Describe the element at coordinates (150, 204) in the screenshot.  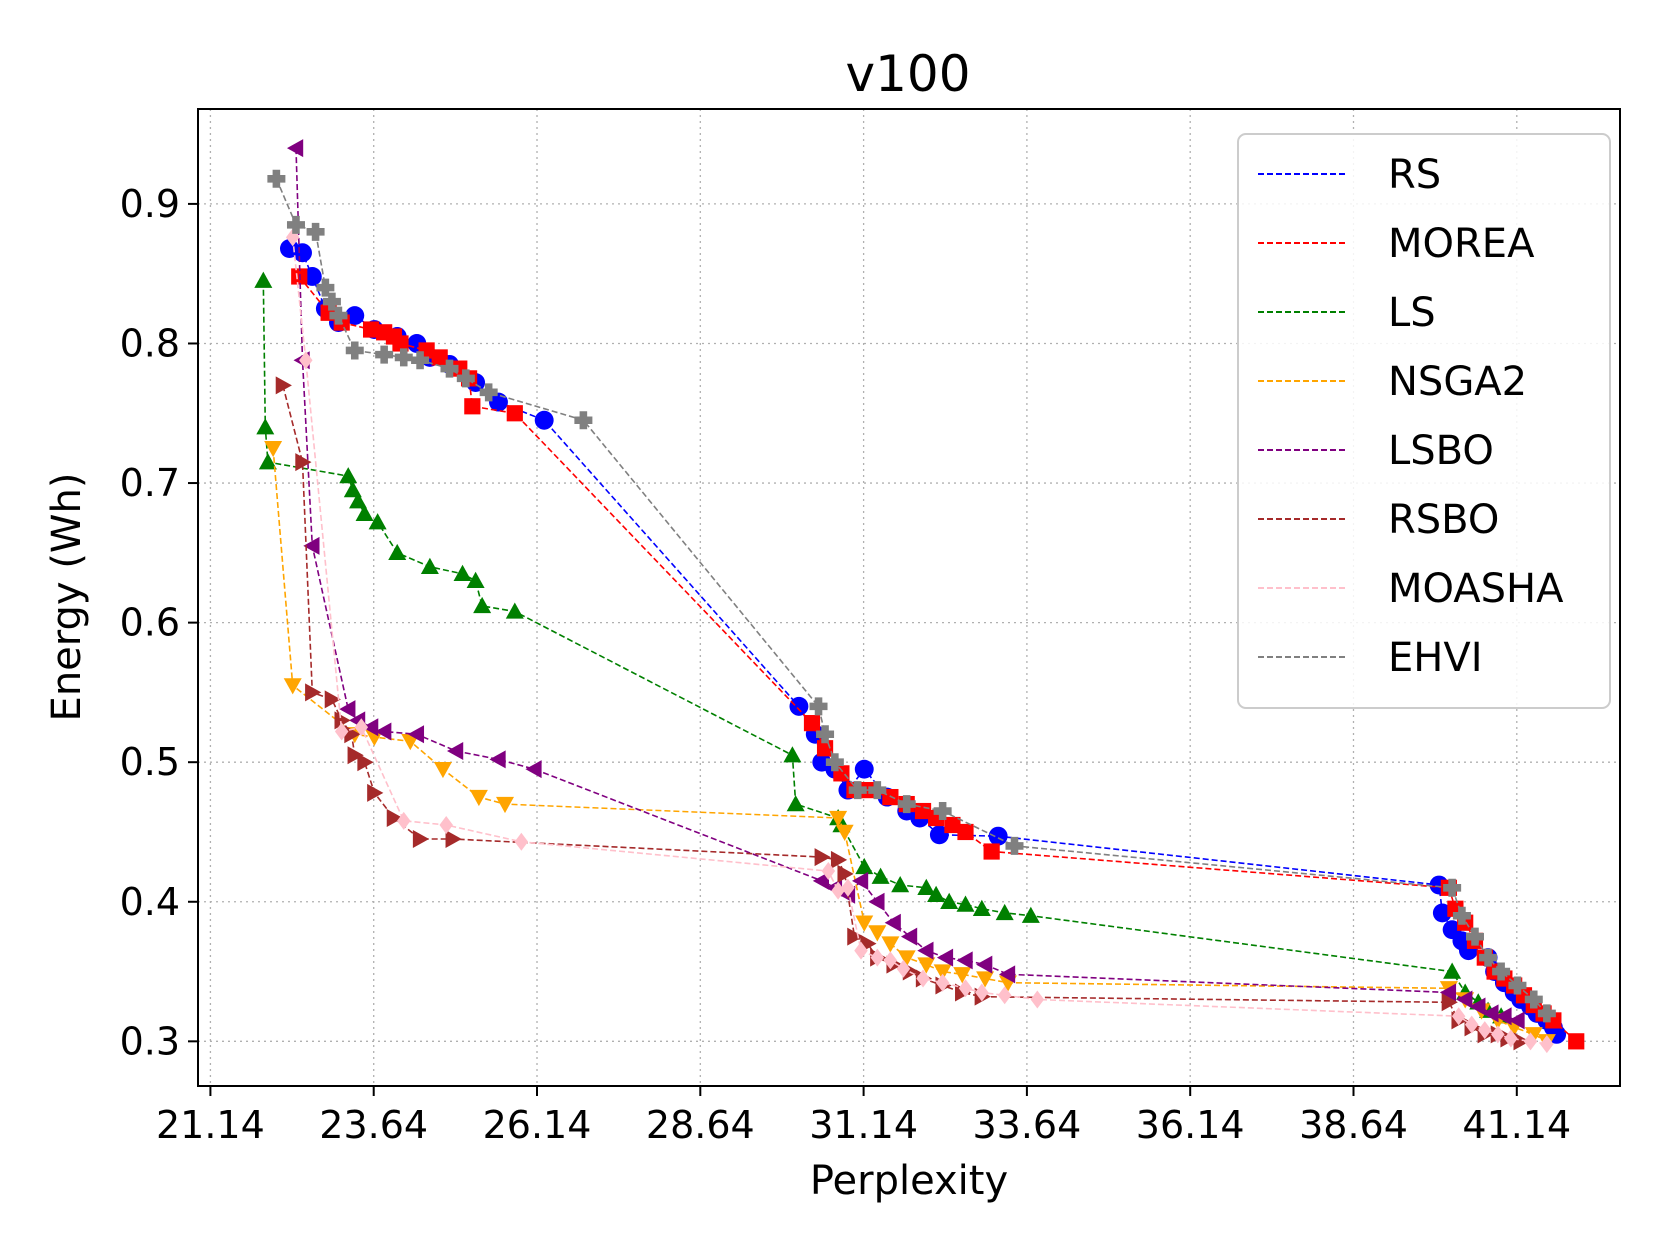
I see `y-tick-label: 0.9` at that location.